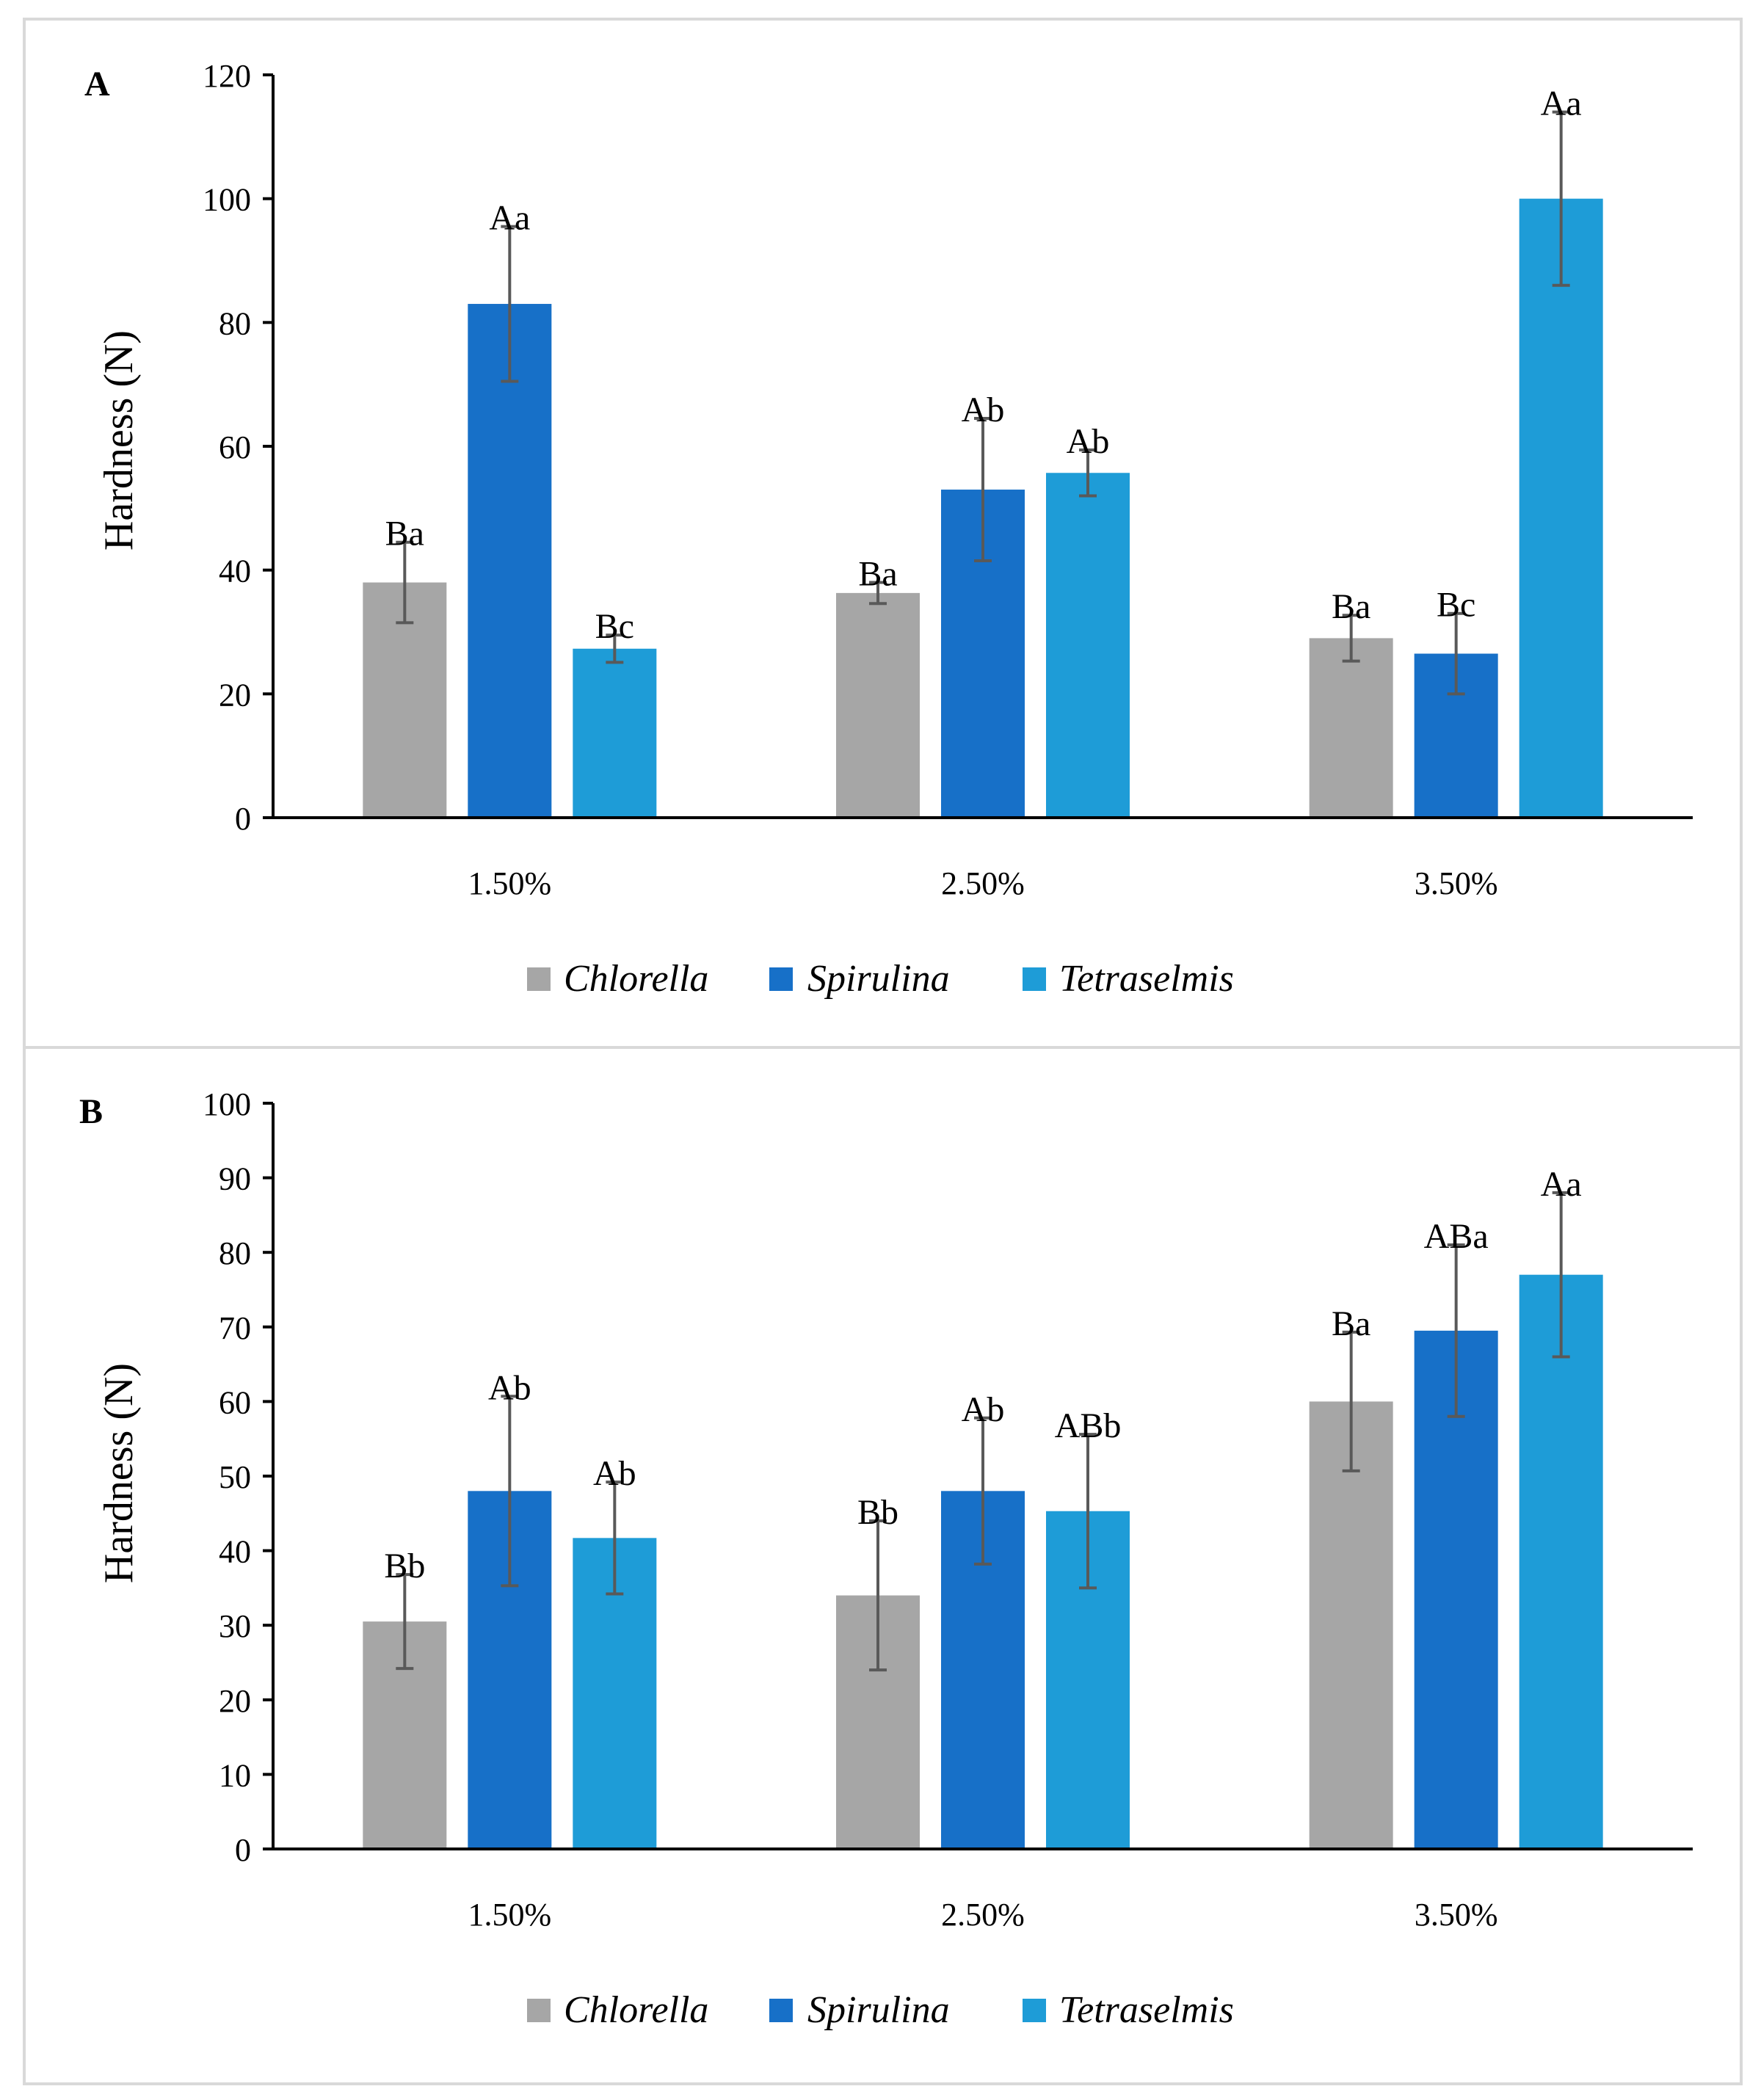  I want to click on panel-b-label: B, so click(91, 1111).